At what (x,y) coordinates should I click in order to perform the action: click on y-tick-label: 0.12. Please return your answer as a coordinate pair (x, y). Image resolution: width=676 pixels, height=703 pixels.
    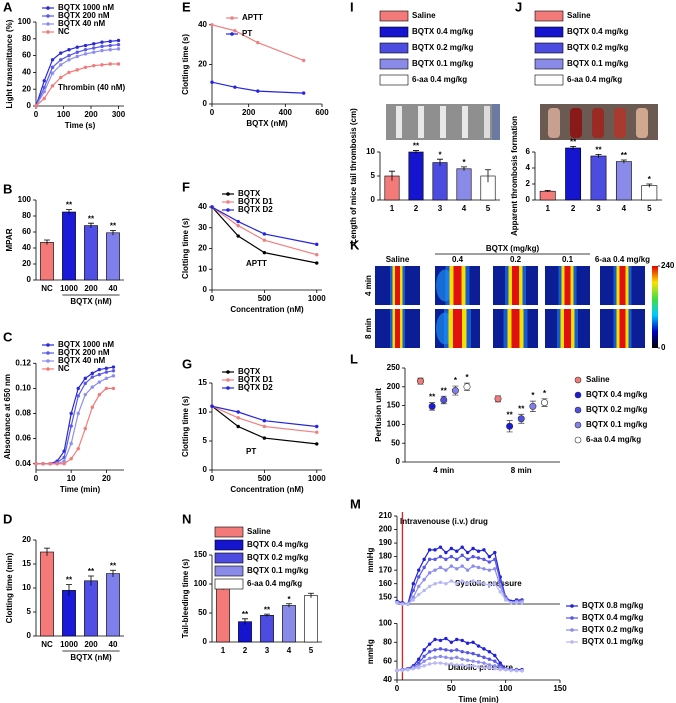
    Looking at the image, I should click on (23, 362).